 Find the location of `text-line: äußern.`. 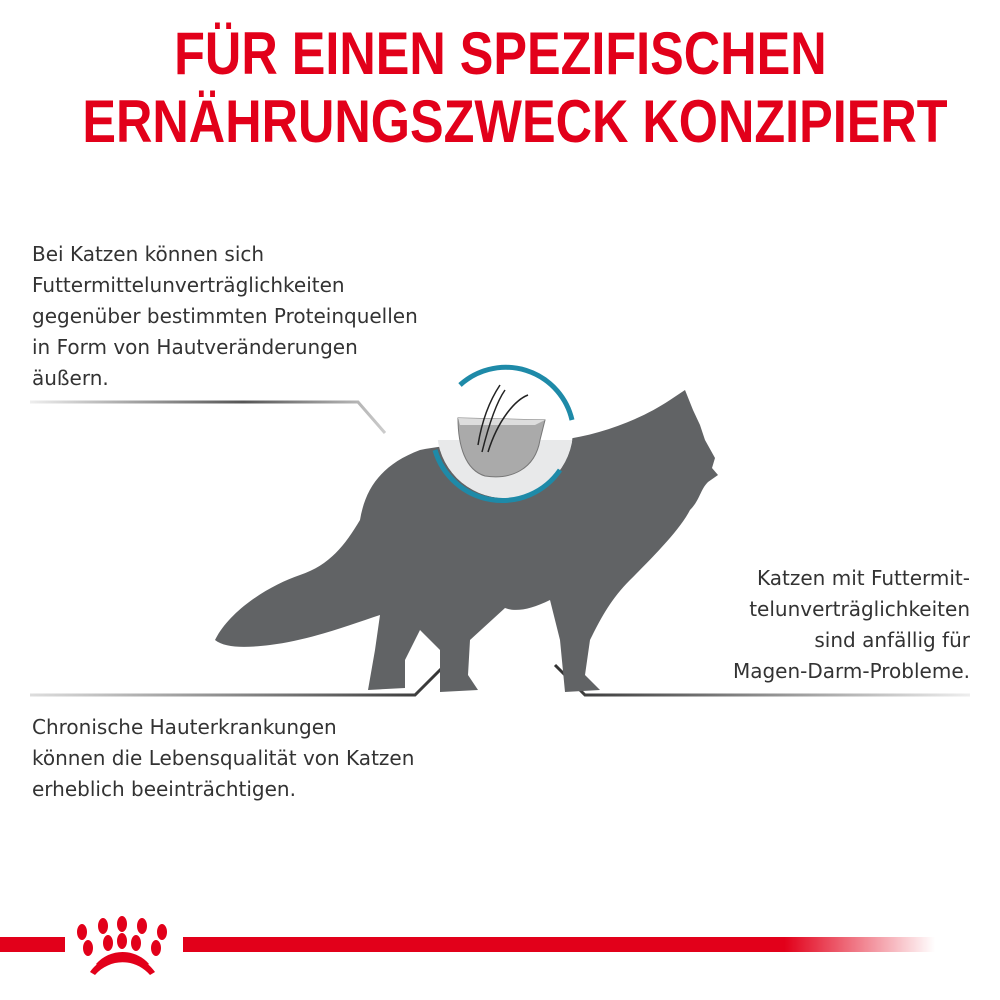

text-line: äußern. is located at coordinates (70, 378).